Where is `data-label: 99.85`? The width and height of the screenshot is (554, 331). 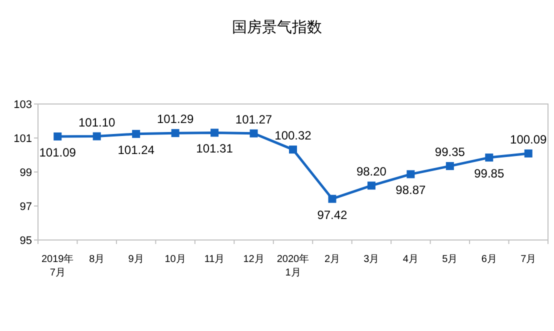
data-label: 99.85 is located at coordinates (489, 173).